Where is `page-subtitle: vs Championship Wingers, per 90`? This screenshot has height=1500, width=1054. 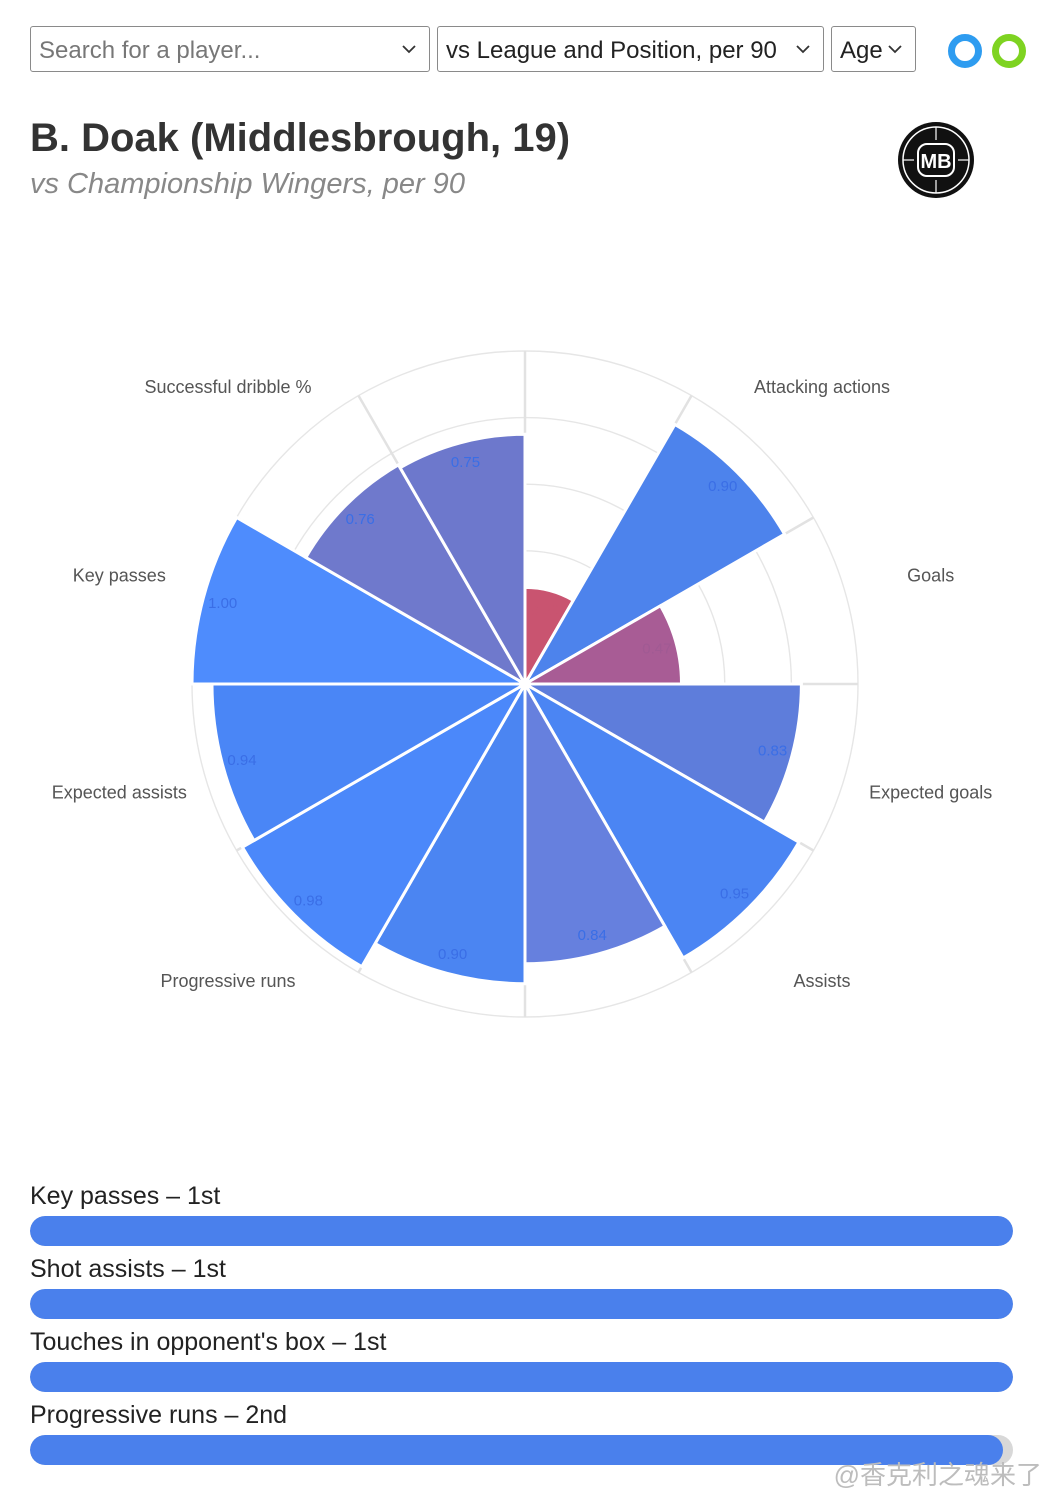
page-subtitle: vs Championship Wingers, per 90 is located at coordinates (247, 184).